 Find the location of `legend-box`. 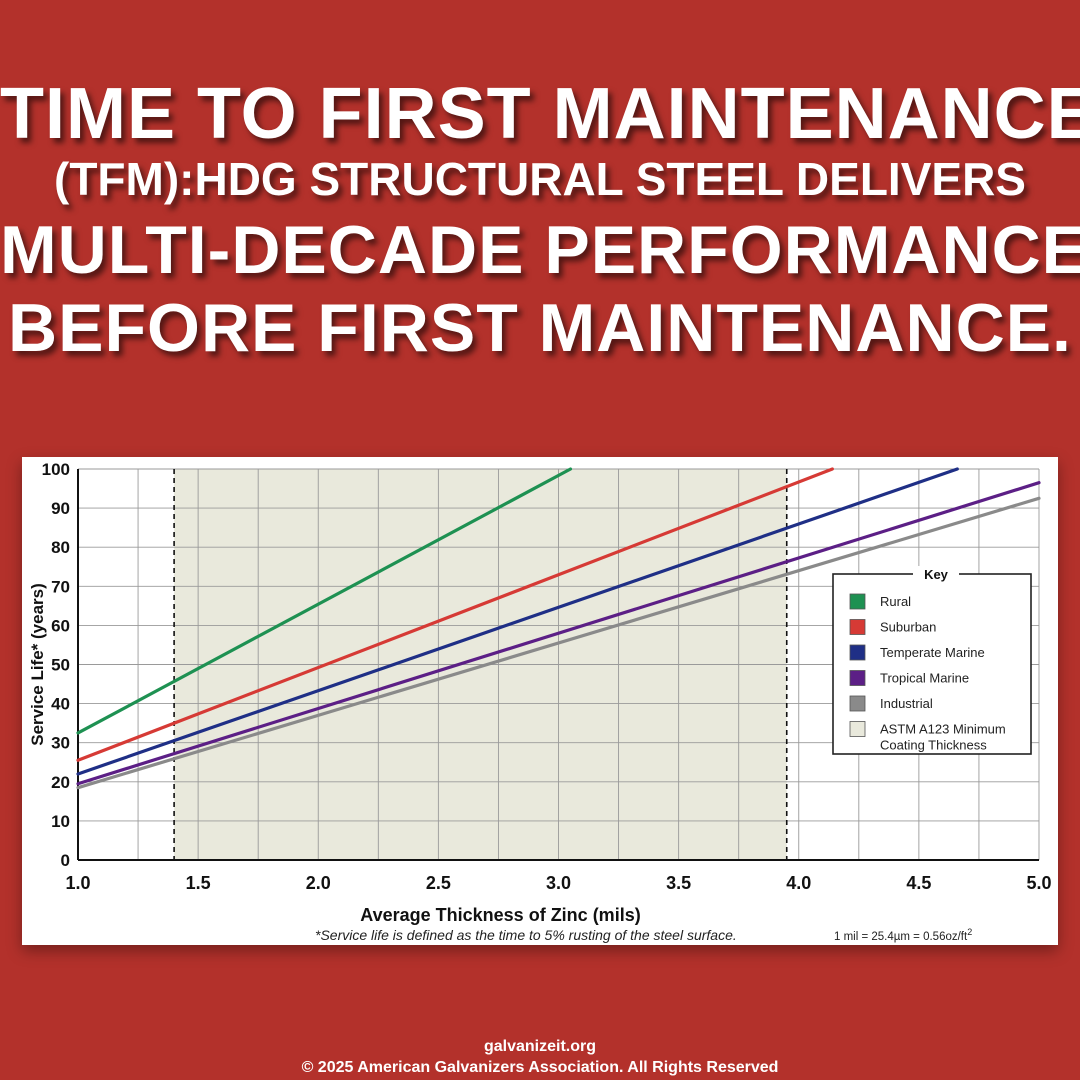

legend-box is located at coordinates (932, 664).